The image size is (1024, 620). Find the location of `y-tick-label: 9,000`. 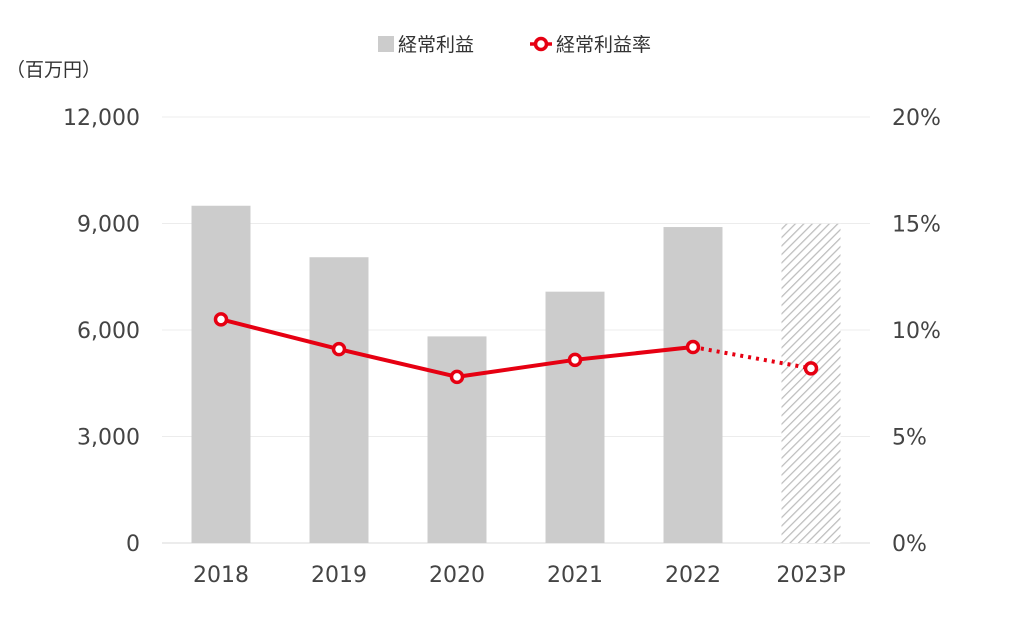

y-tick-label: 9,000 is located at coordinates (108, 225).